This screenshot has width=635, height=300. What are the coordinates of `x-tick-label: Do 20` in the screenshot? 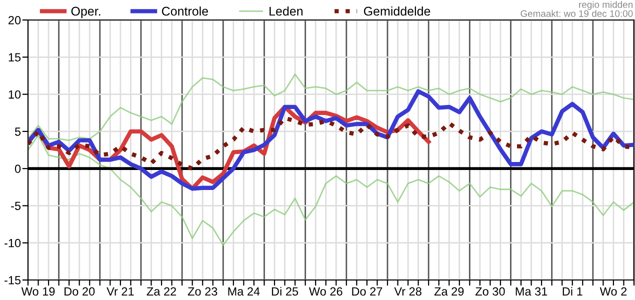 It's located at (79, 291).